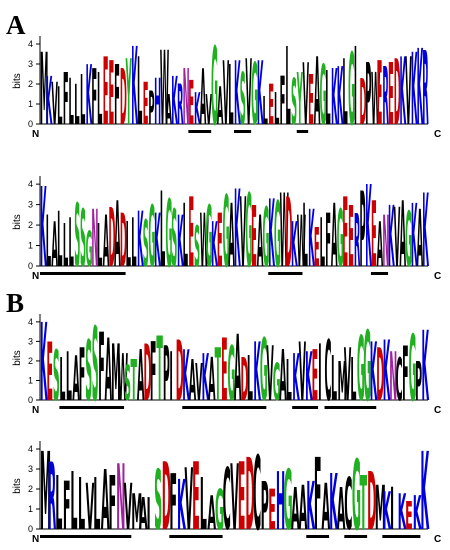 The image size is (450, 550). I want to click on logo-residue: W, so click(284, 231).